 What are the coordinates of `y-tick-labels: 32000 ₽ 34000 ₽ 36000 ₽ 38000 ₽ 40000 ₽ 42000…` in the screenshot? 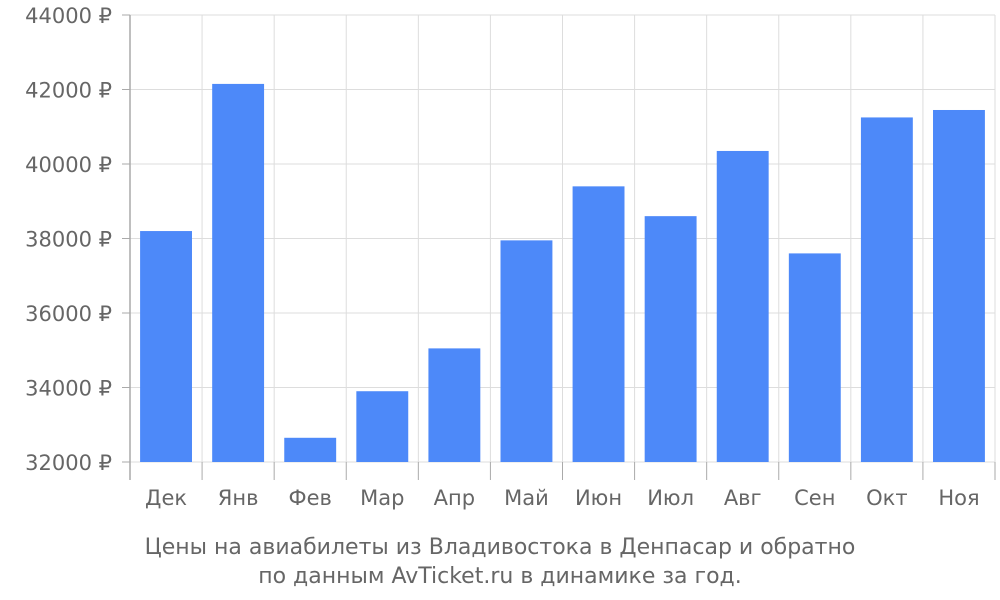 It's located at (68, 239).